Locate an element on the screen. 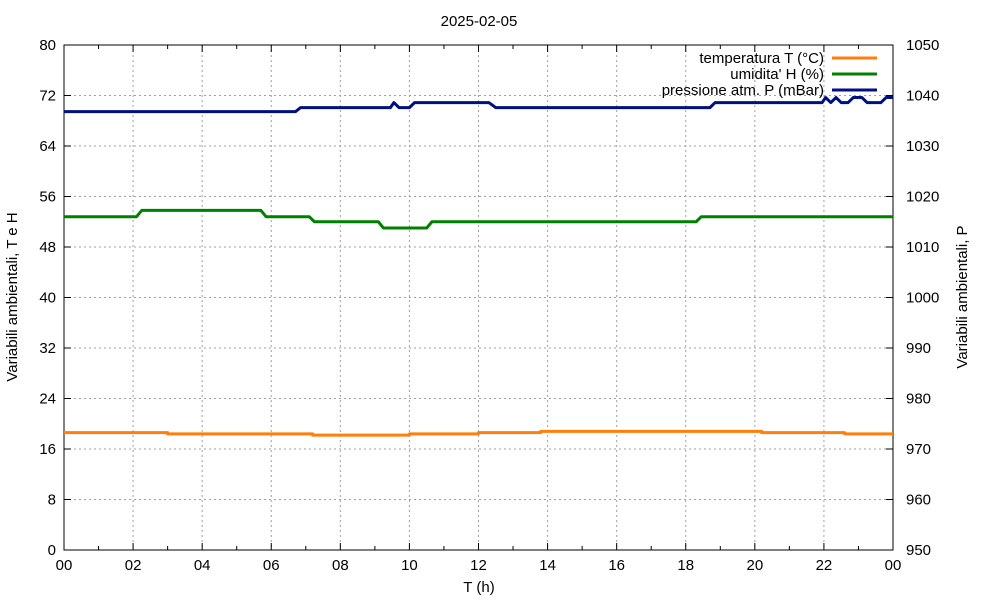 This screenshot has height=605, width=1000. y-left-tick-label: 32 is located at coordinates (47, 348).